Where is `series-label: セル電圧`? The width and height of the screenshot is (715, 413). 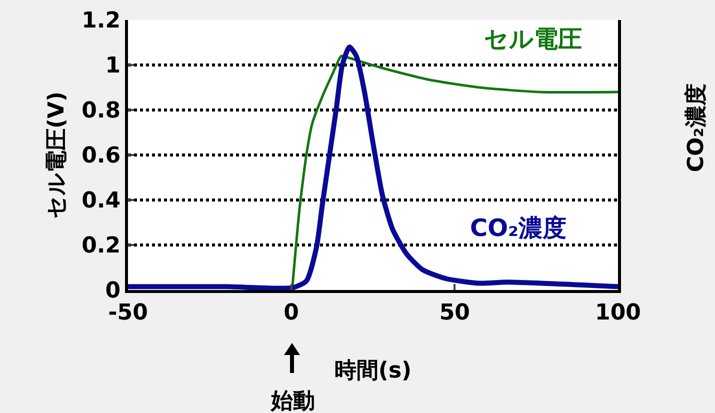
series-label: セル電圧 is located at coordinates (533, 39).